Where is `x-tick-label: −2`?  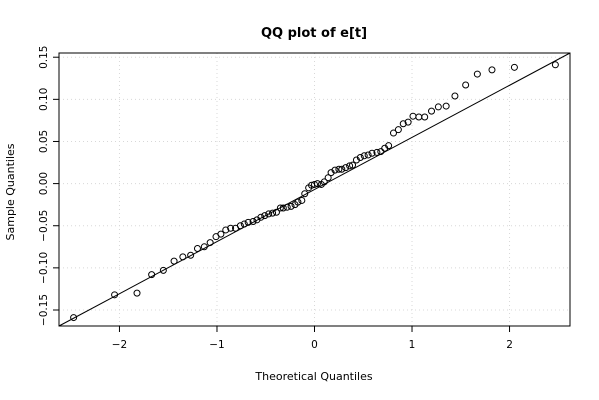
x-tick-label: −2 is located at coordinates (119, 345).